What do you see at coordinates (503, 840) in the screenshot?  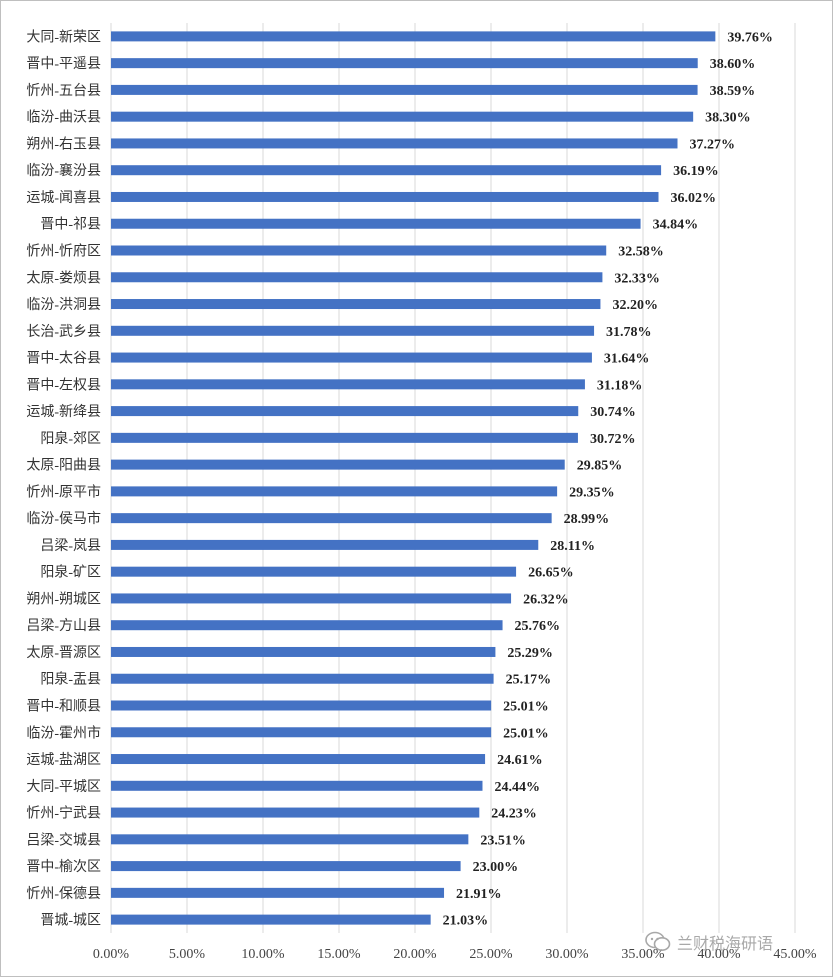 I see `data-label: 23.51%` at bounding box center [503, 840].